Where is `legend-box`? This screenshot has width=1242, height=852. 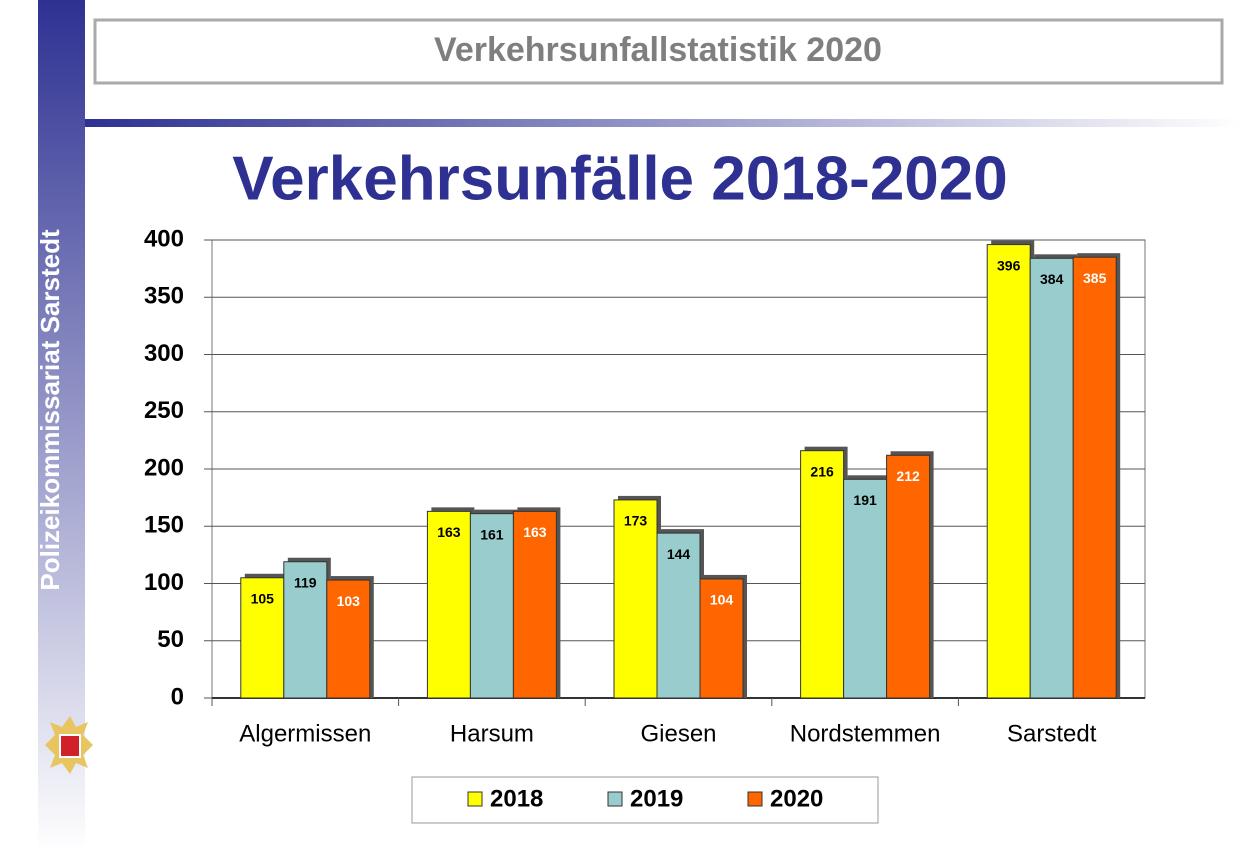
legend-box is located at coordinates (645, 800).